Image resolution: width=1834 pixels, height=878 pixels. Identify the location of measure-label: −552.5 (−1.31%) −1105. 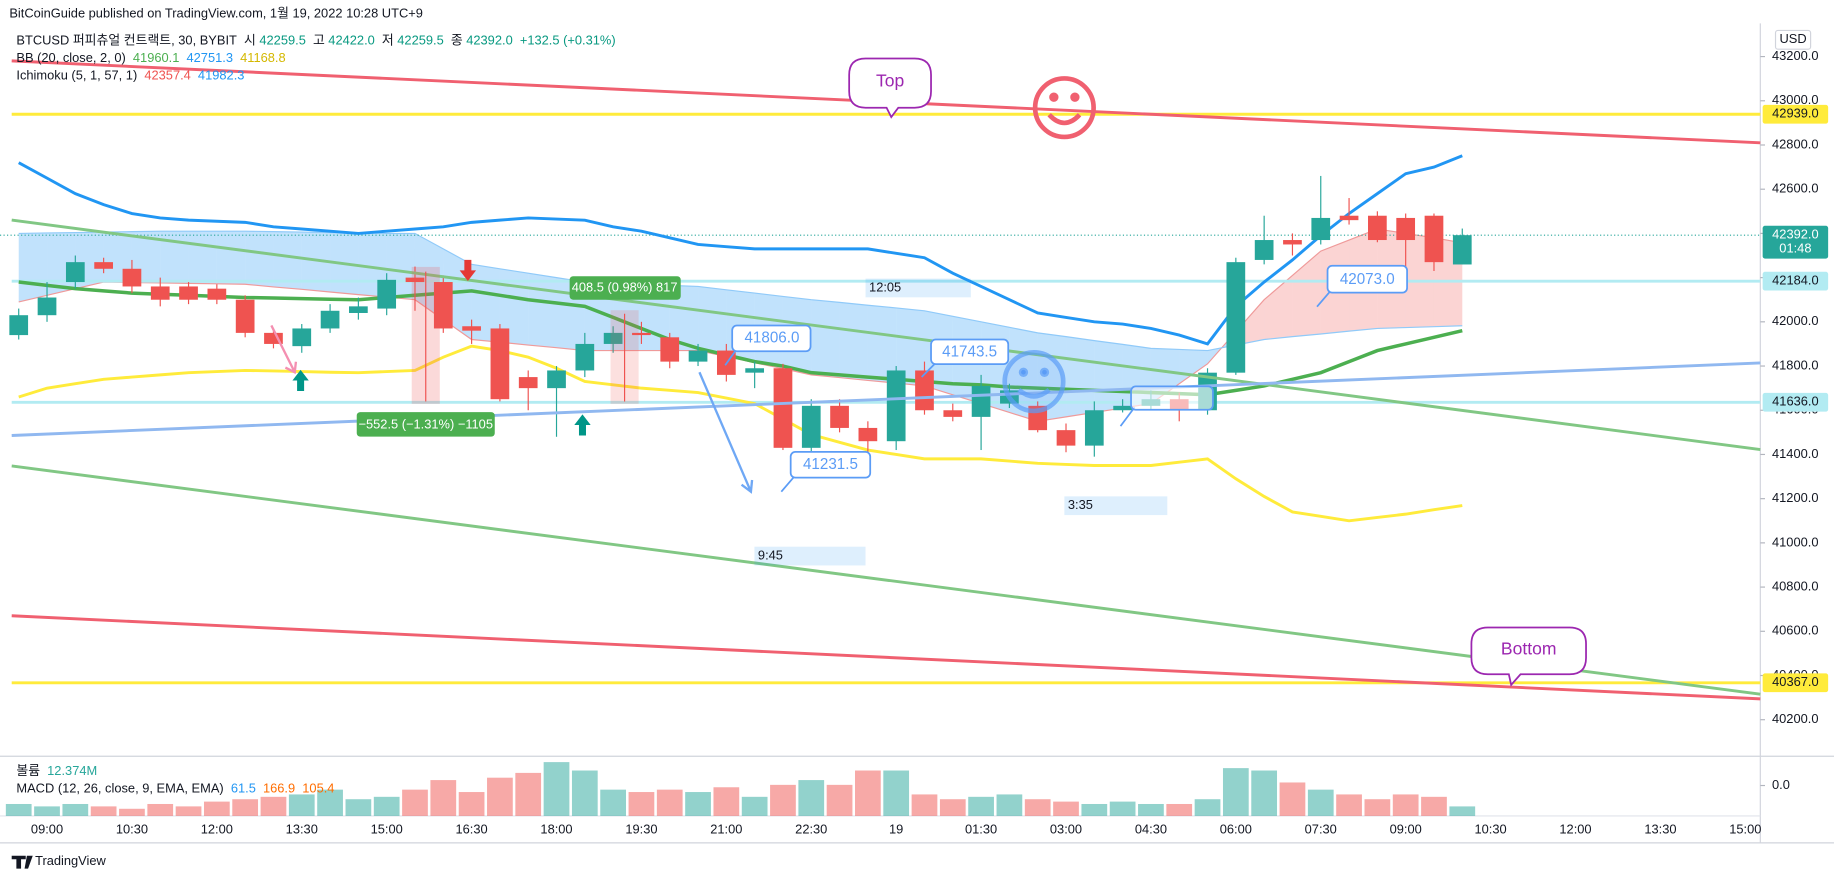
(426, 423).